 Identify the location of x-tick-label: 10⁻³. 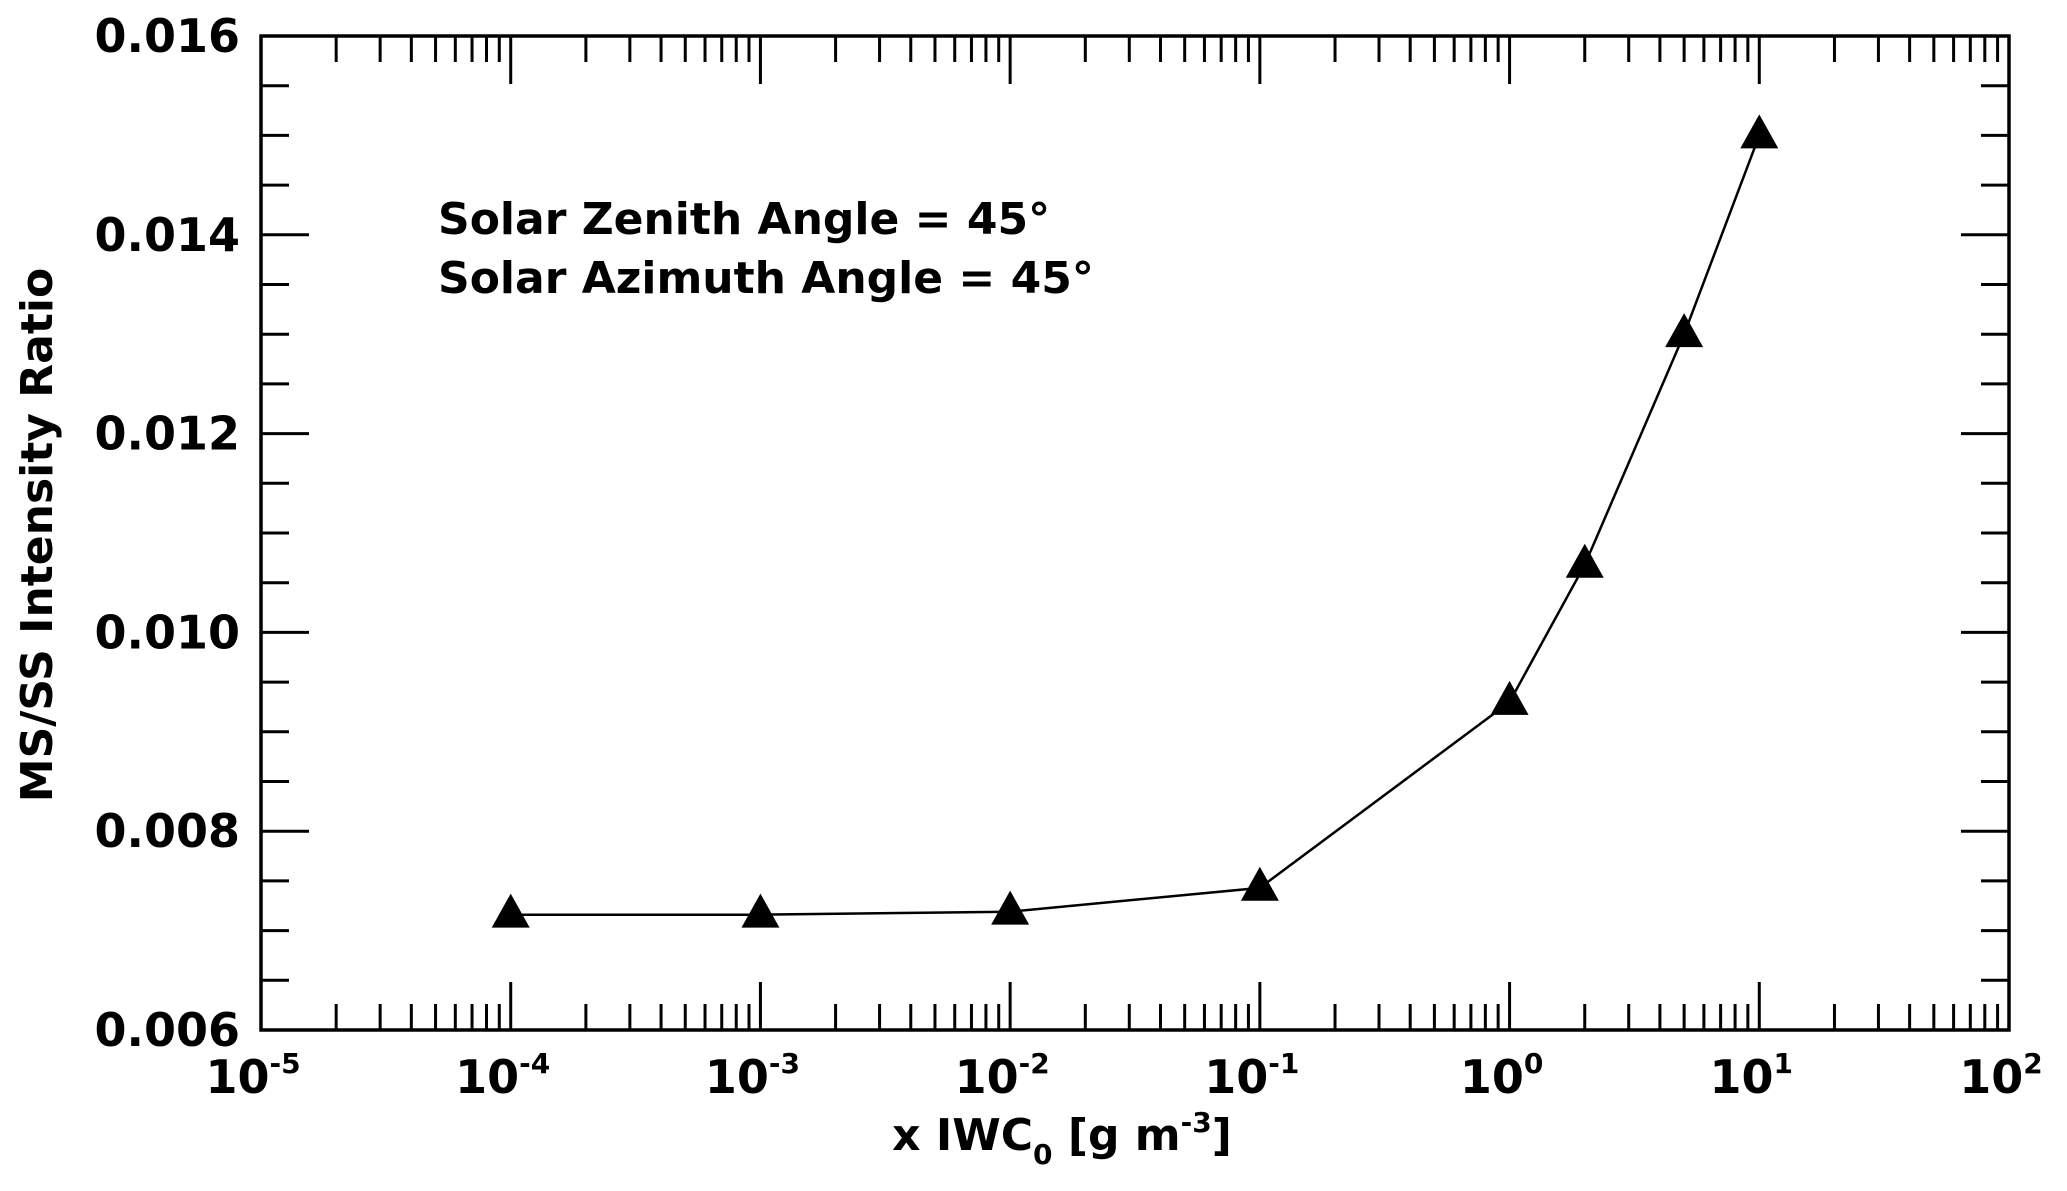
(752, 1075).